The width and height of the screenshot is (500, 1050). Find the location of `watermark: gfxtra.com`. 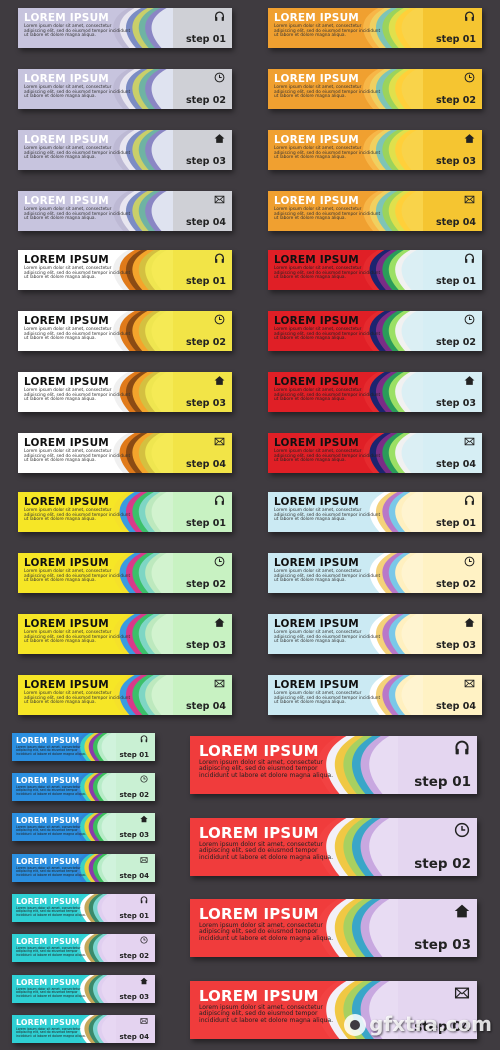

watermark: gfxtra.com is located at coordinates (418, 1024).